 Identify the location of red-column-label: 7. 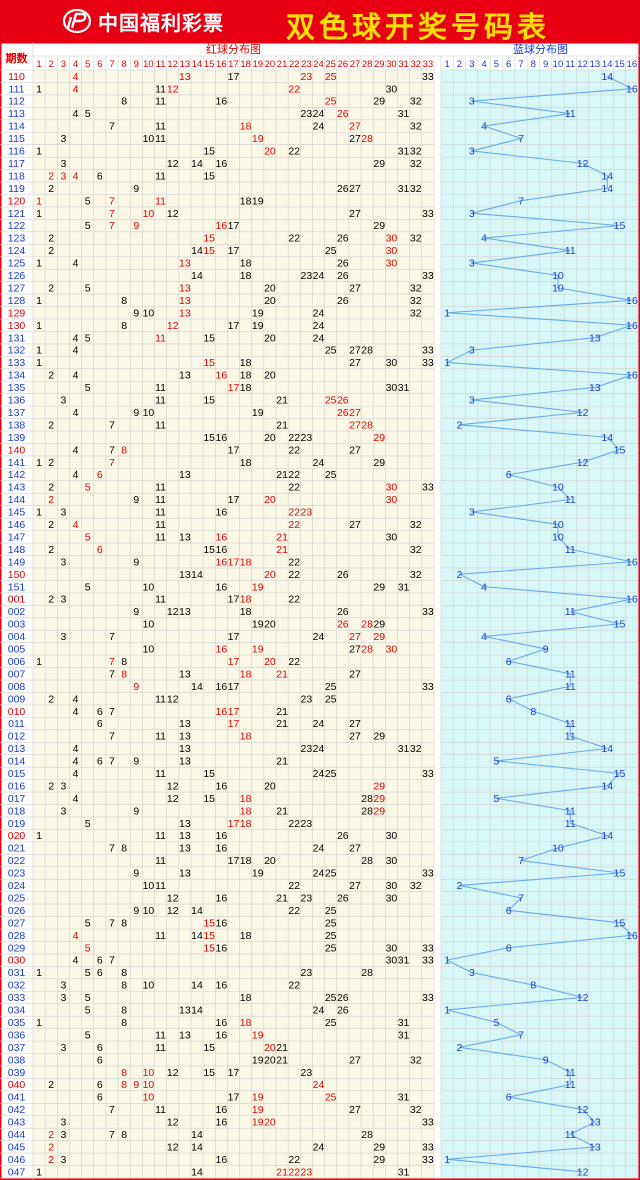
(111, 64).